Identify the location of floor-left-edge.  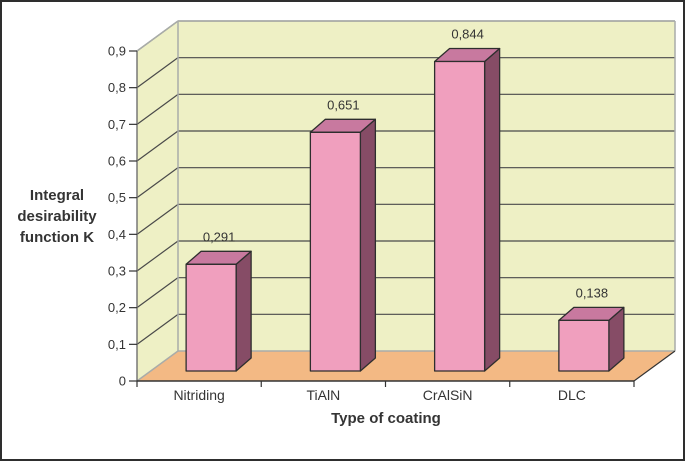
(157, 366).